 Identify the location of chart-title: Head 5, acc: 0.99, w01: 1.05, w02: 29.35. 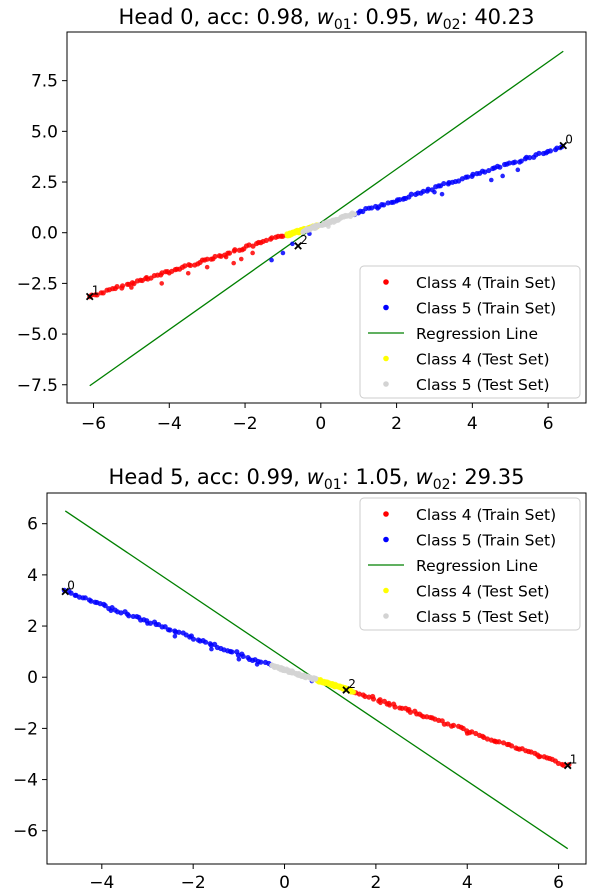
(317, 479).